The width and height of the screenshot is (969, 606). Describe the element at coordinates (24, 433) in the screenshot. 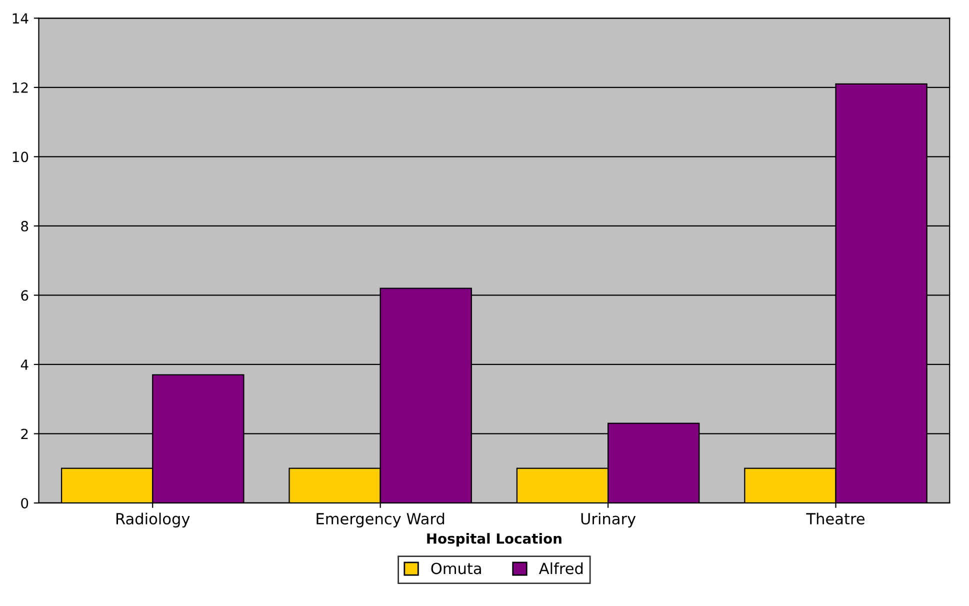

I see `y-tick-label: 2` at that location.